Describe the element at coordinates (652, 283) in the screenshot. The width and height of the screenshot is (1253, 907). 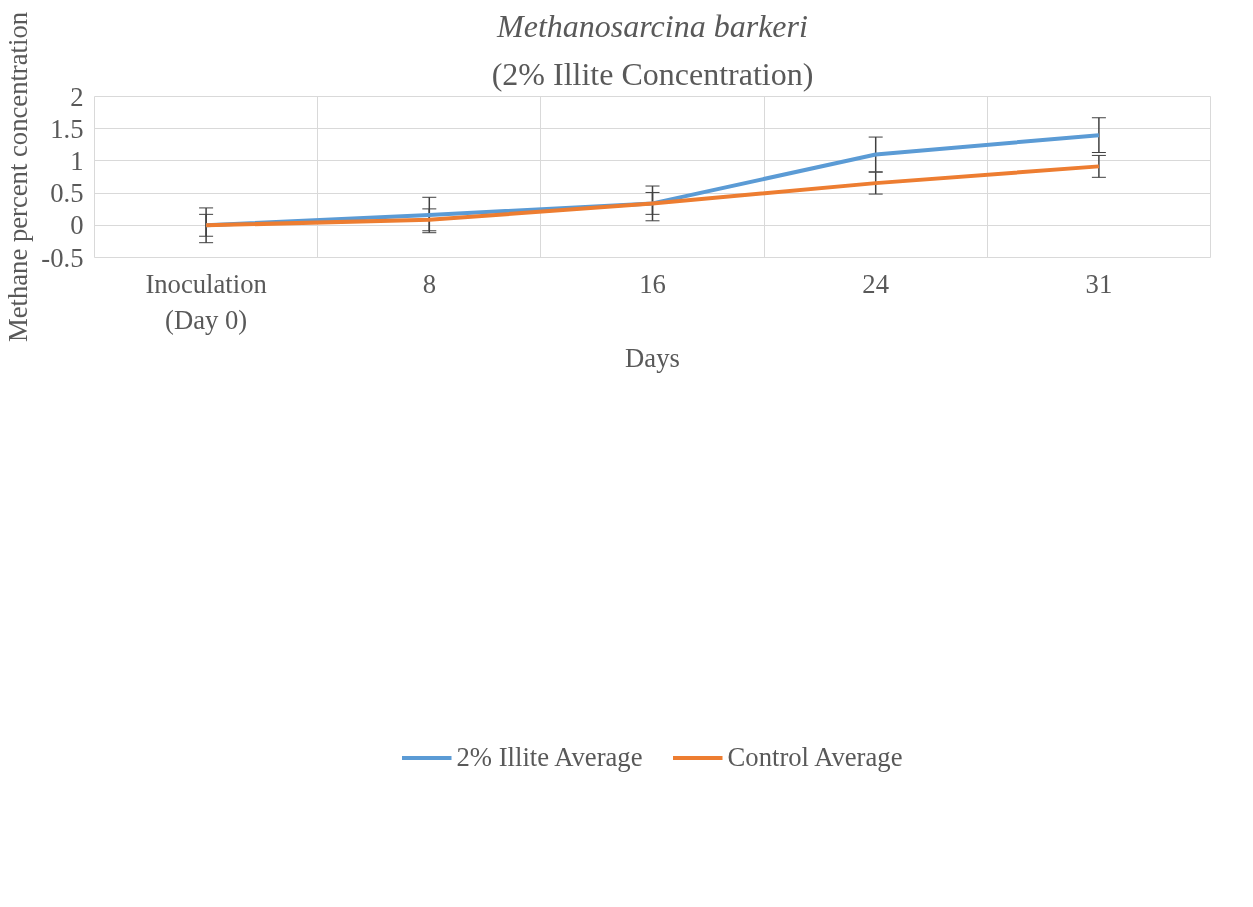
I see `x-tick-label: 16` at that location.